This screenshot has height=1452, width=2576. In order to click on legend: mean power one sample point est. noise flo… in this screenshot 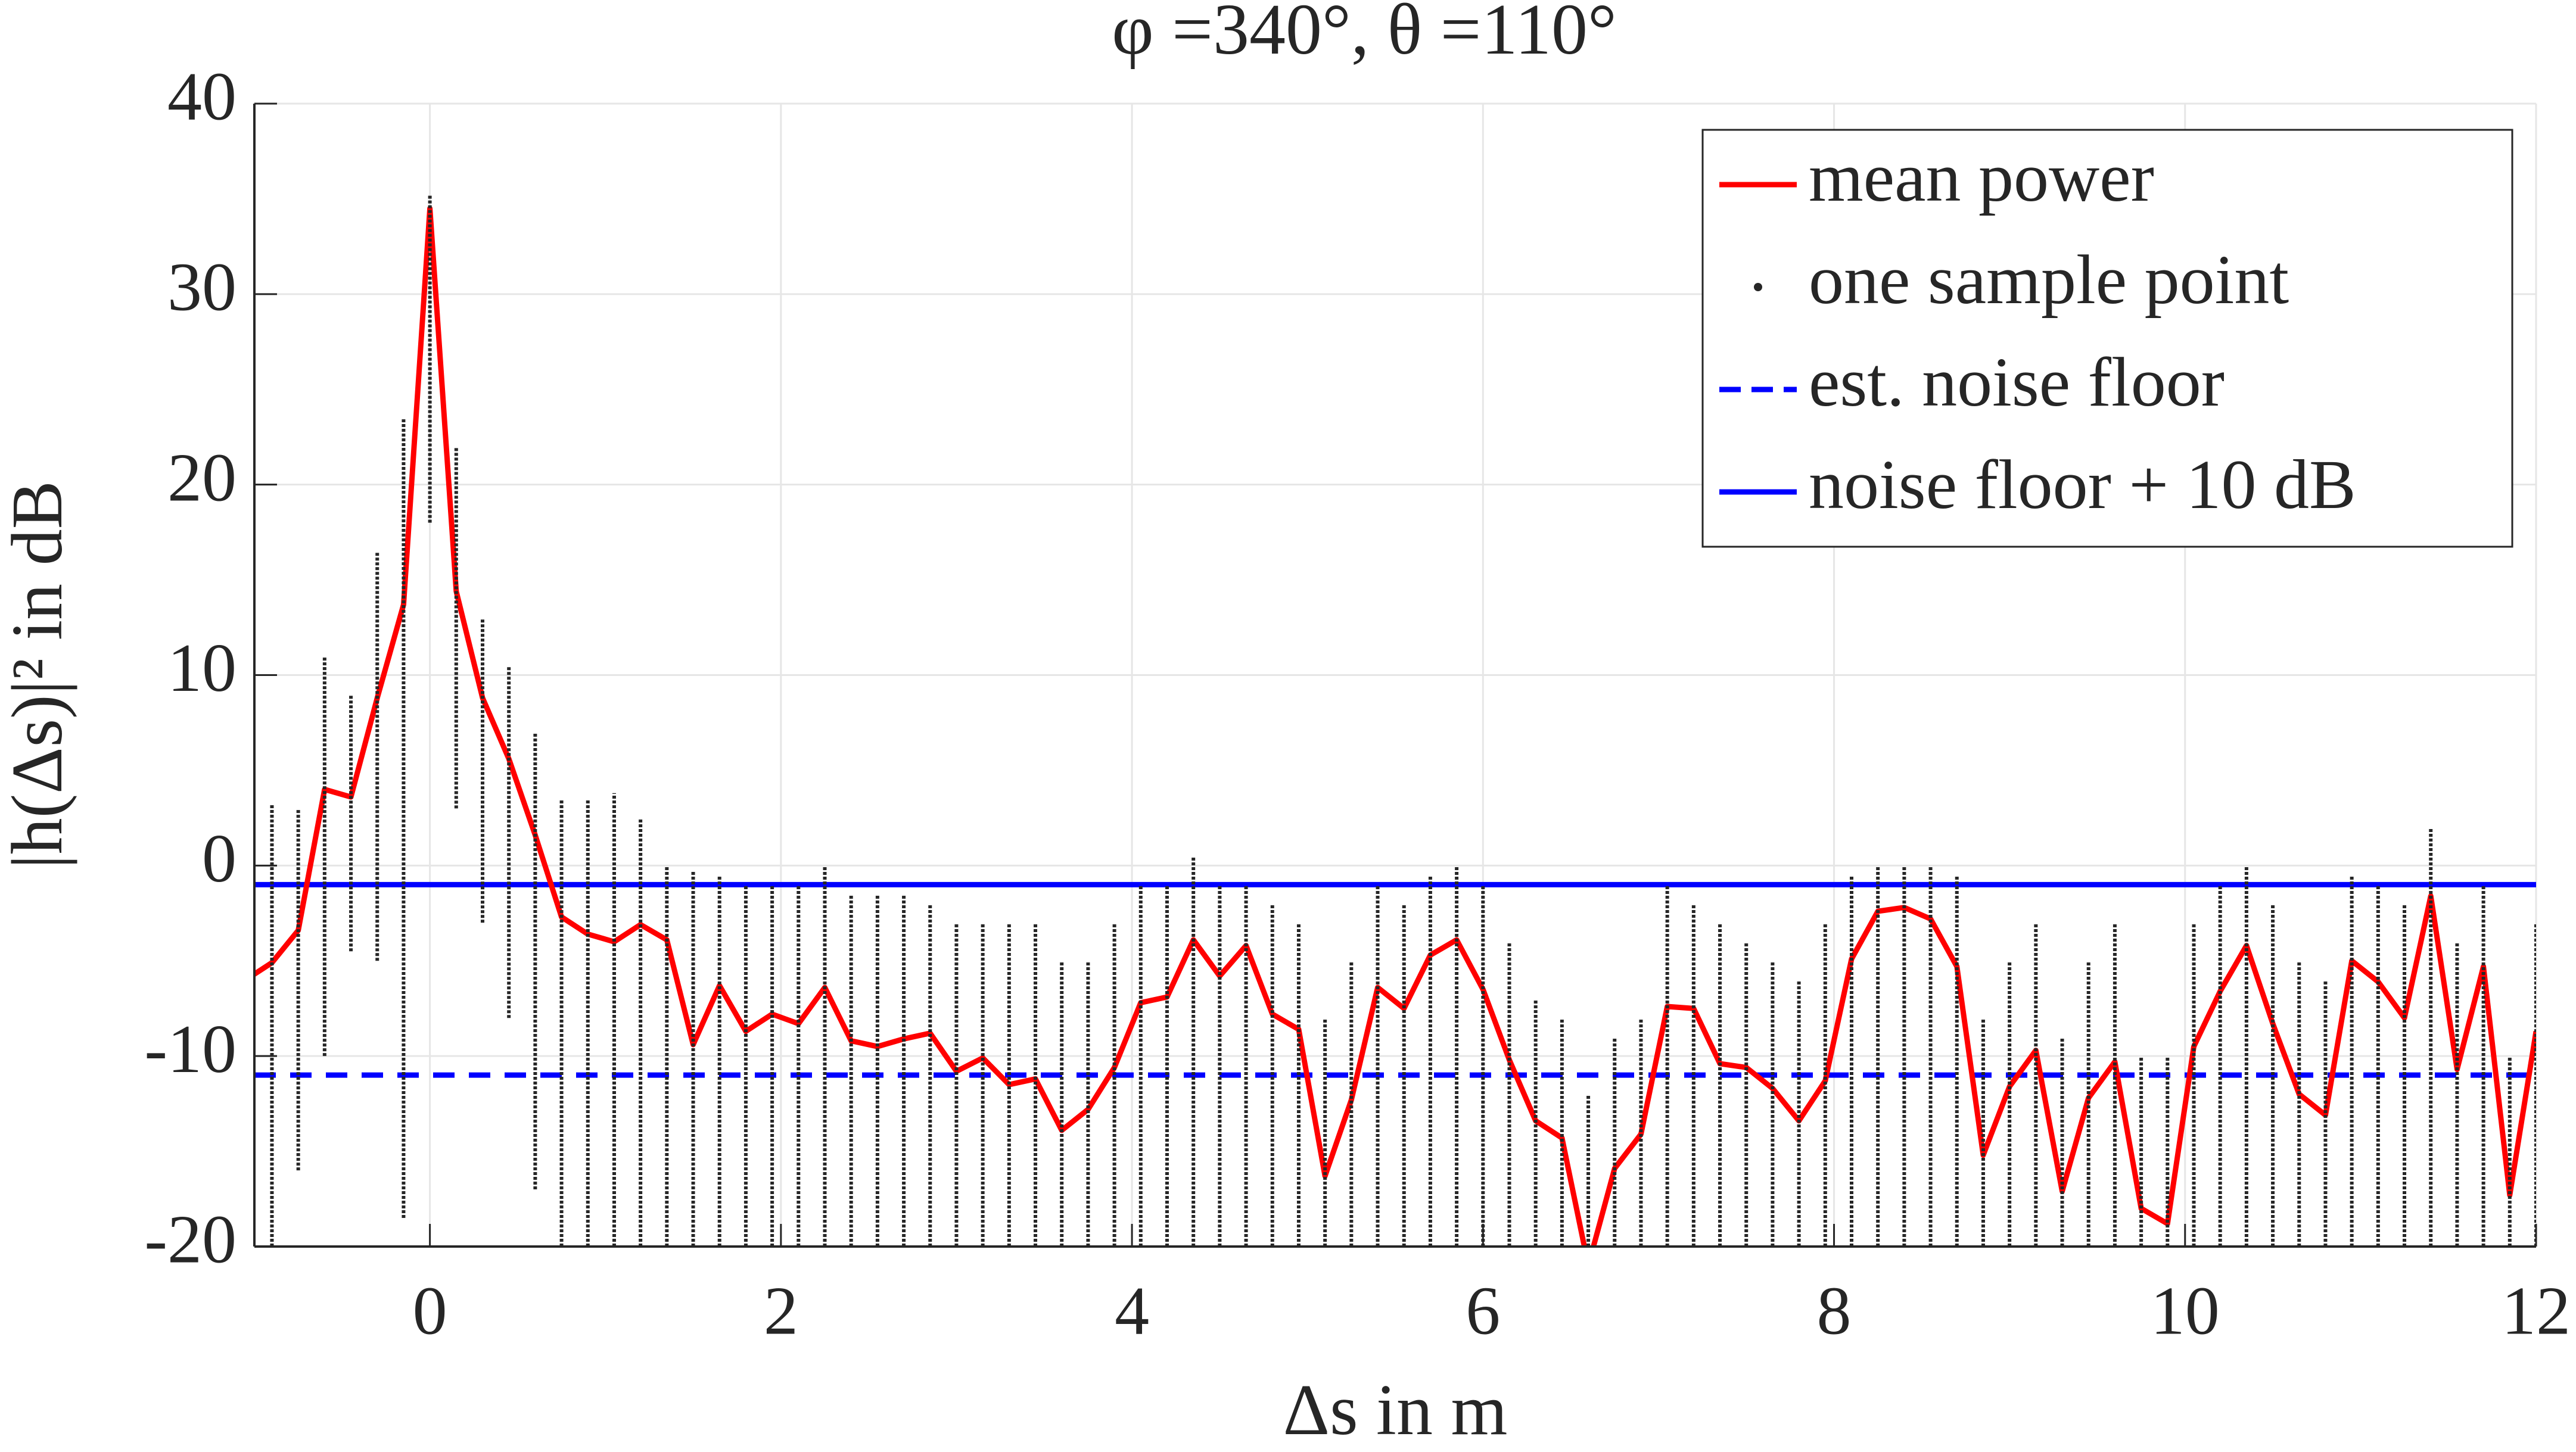, I will do `click(2107, 338)`.